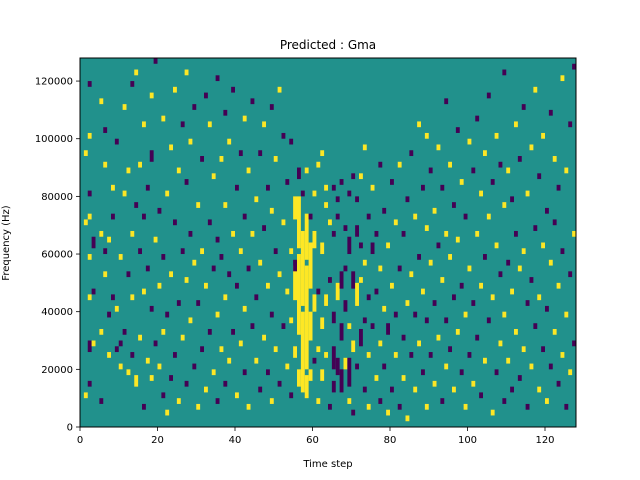  Describe the element at coordinates (70, 428) in the screenshot. I see `y-tick-label: 0` at that location.